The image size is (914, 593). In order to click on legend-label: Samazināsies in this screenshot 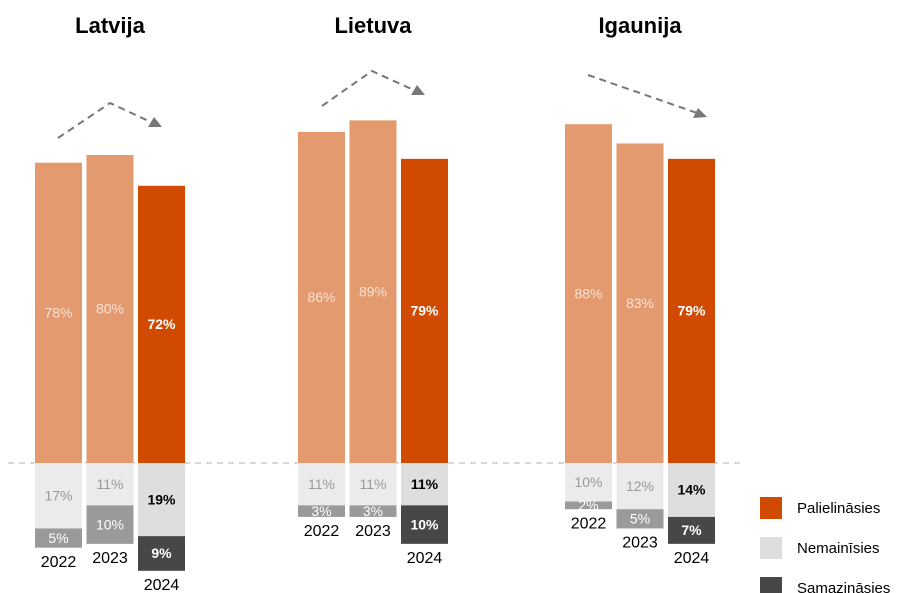, I will do `click(843, 586)`.